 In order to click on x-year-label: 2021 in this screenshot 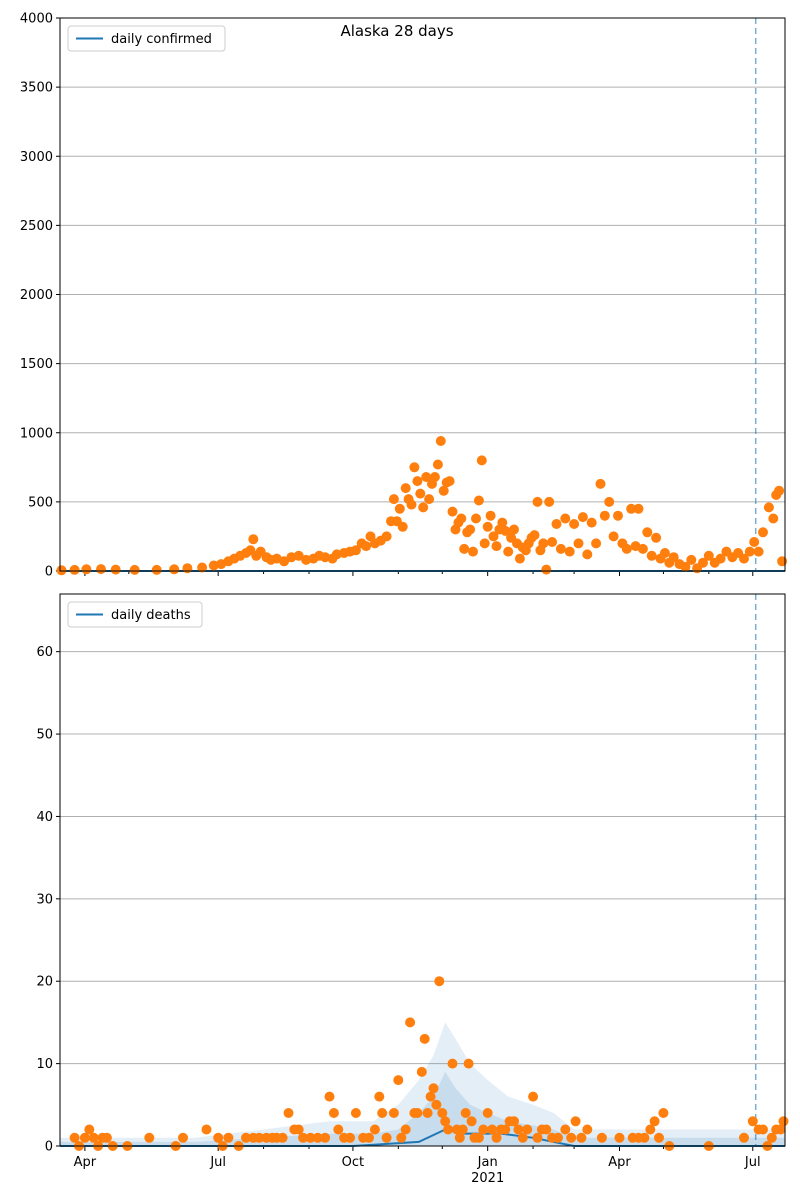, I will do `click(487, 1178)`.